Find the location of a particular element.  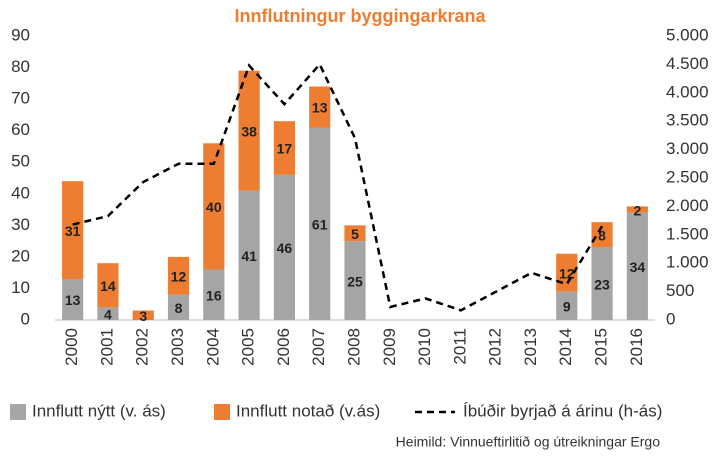

y2-tick-label: 500 is located at coordinates (680, 290).